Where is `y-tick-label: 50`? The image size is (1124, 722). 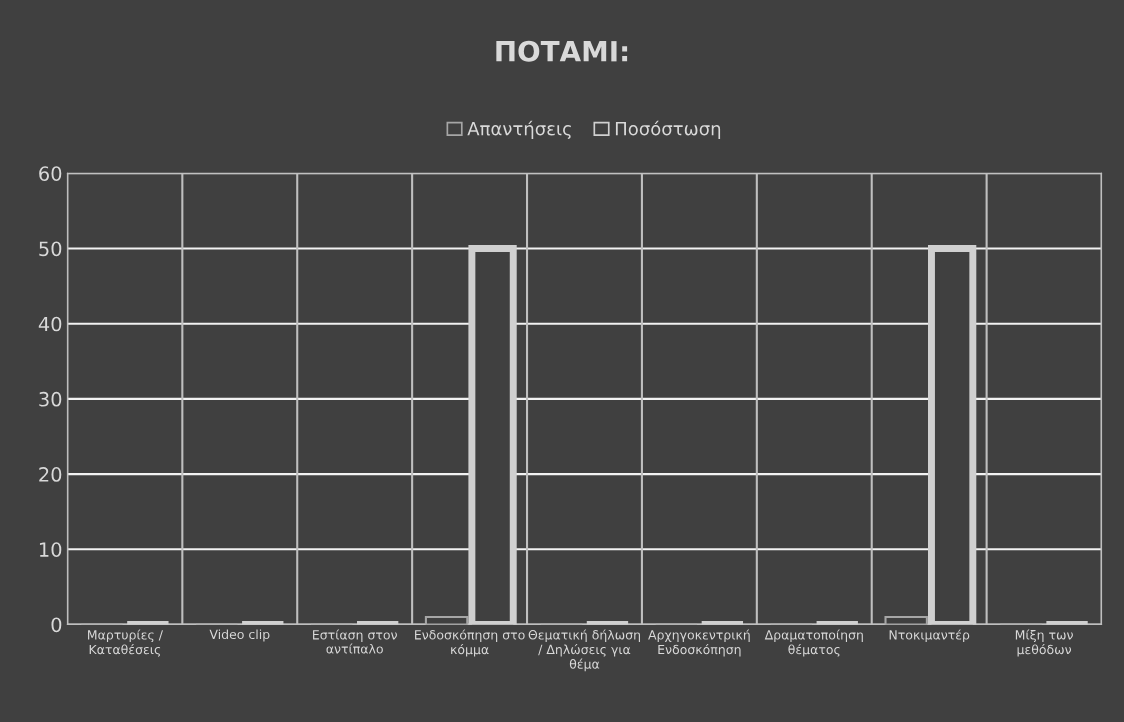
y-tick-label: 50 is located at coordinates (50, 249).